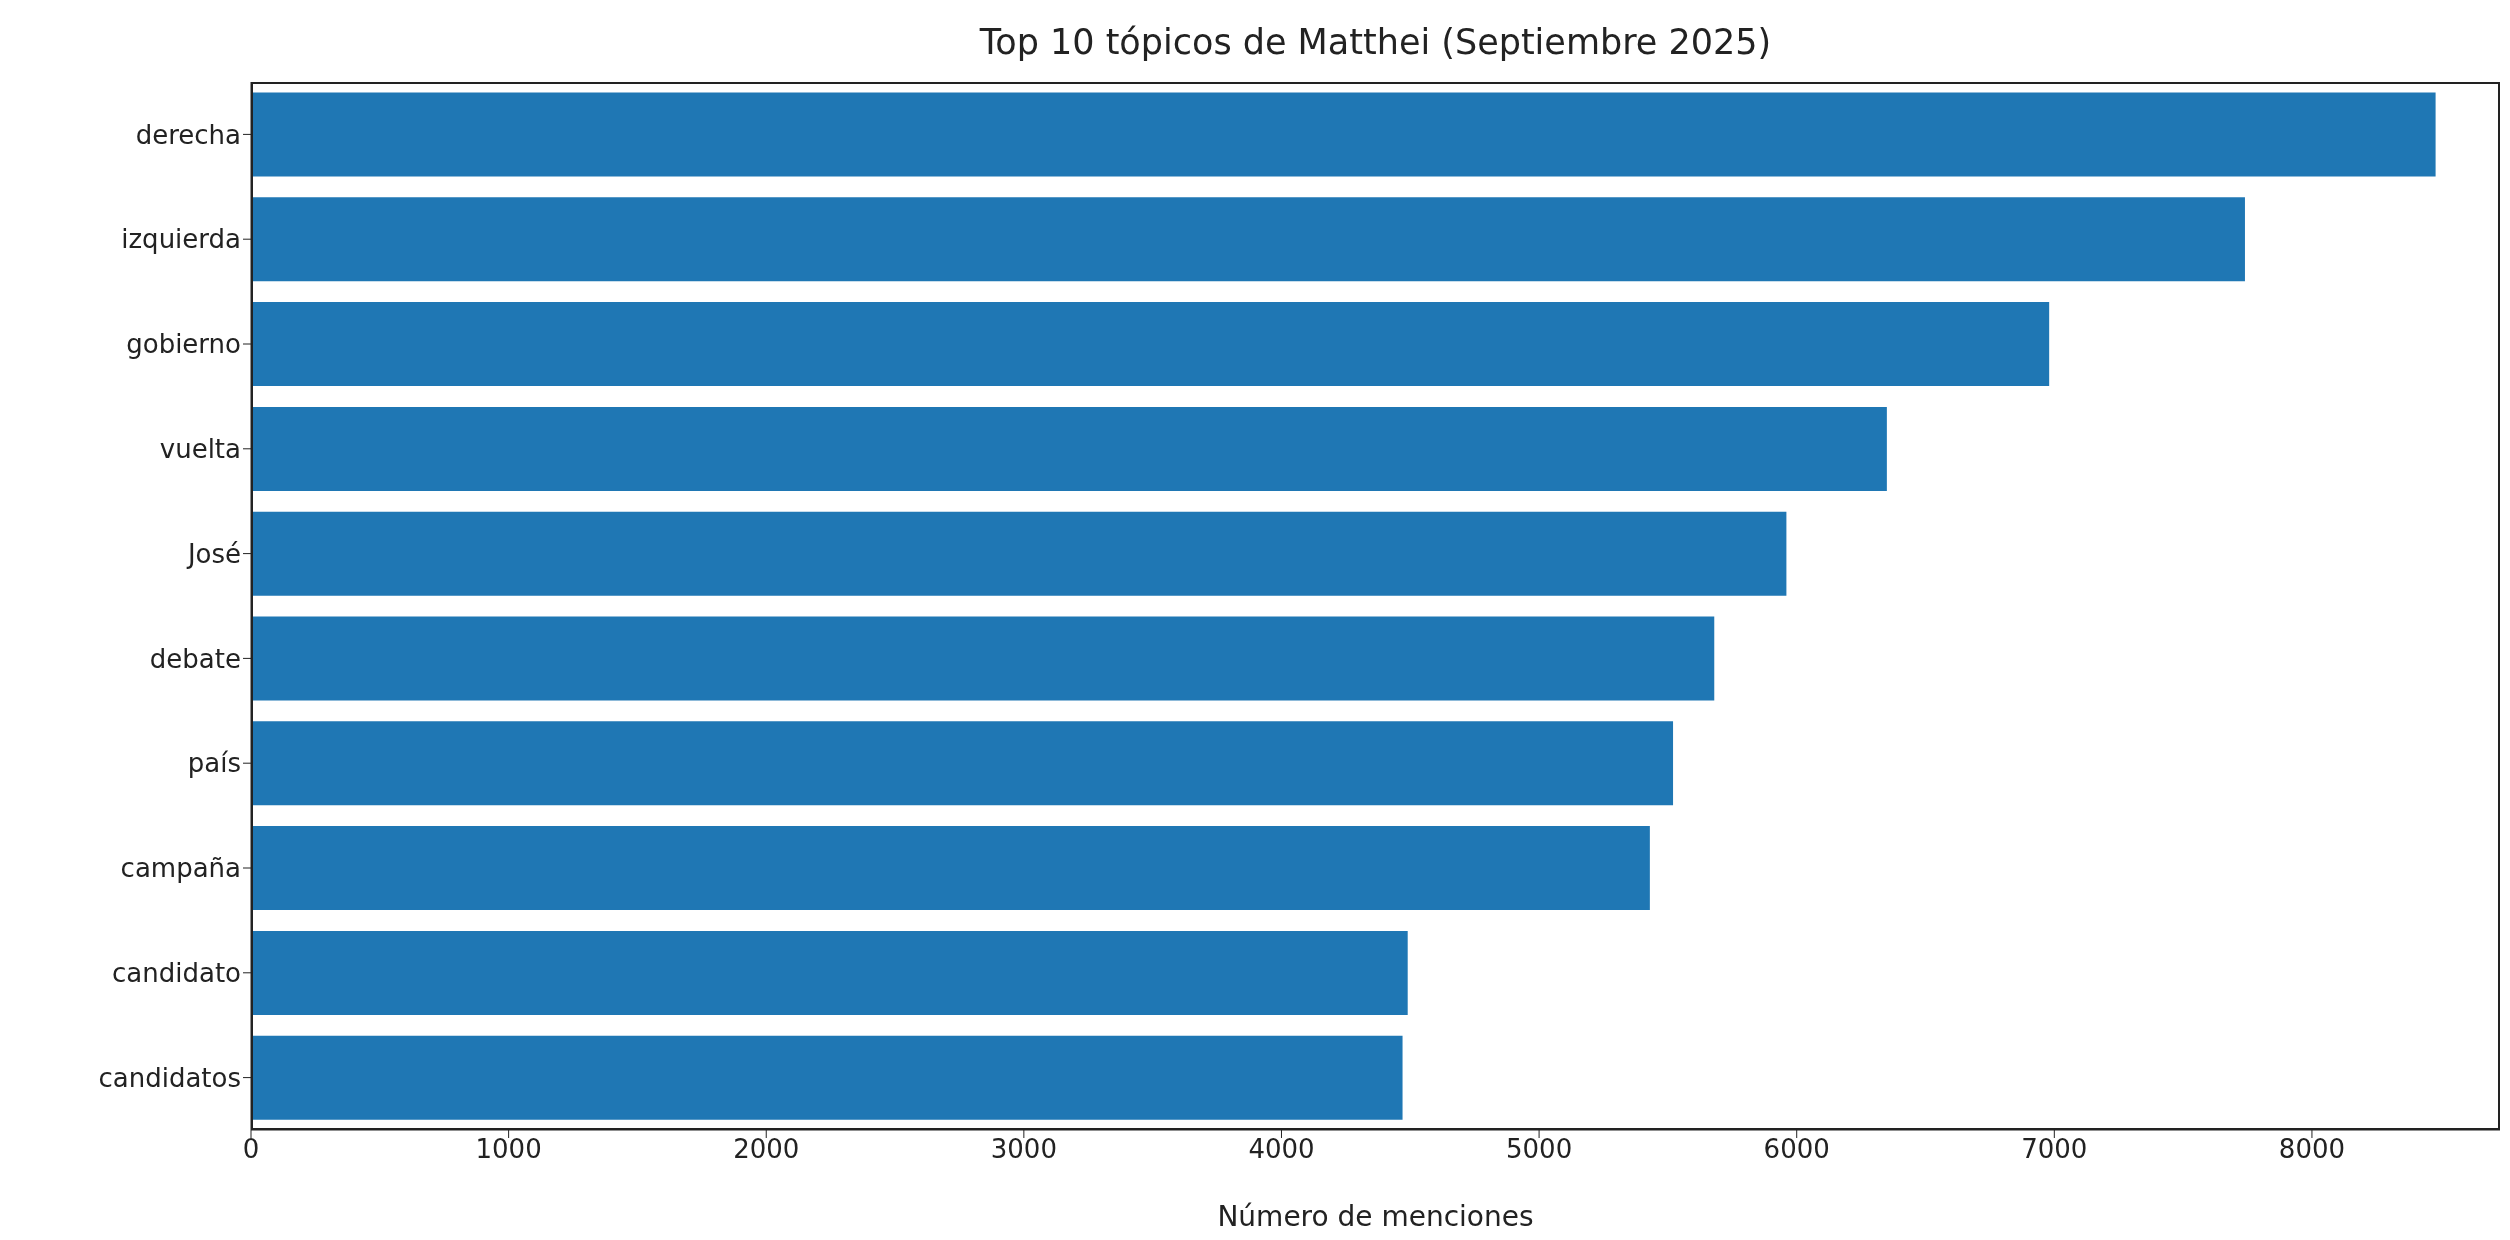  What do you see at coordinates (1375, 42) in the screenshot?
I see `chart-title: Top 10 tópicos de Matthei (Septiembre 2025)` at bounding box center [1375, 42].